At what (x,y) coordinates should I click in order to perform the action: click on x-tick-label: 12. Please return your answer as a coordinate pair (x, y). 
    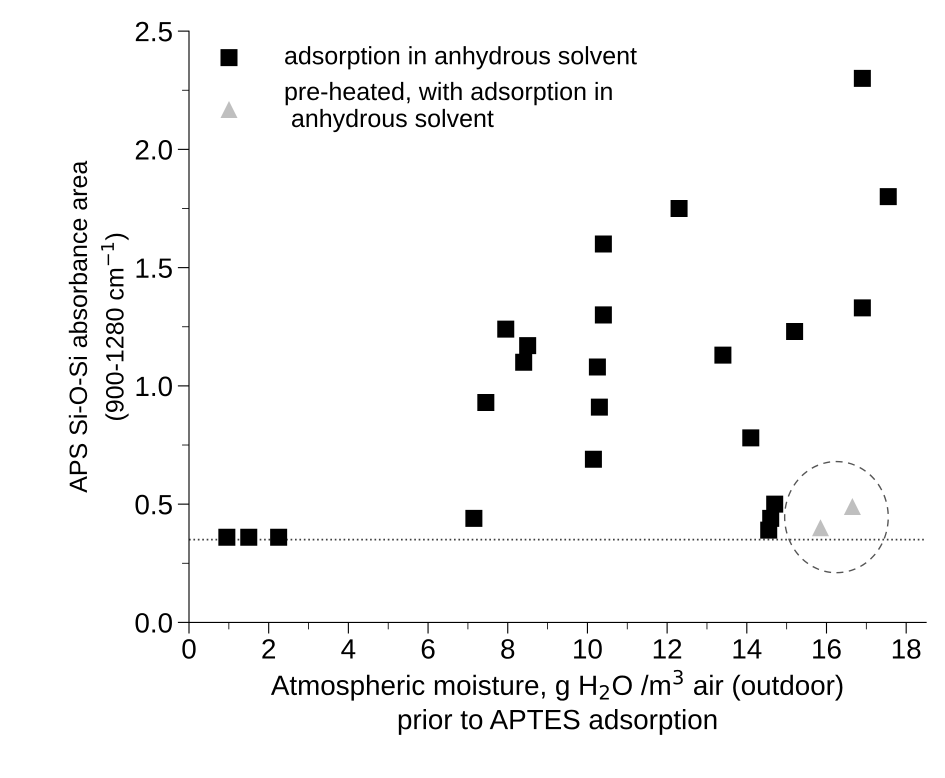
    Looking at the image, I should click on (668, 648).